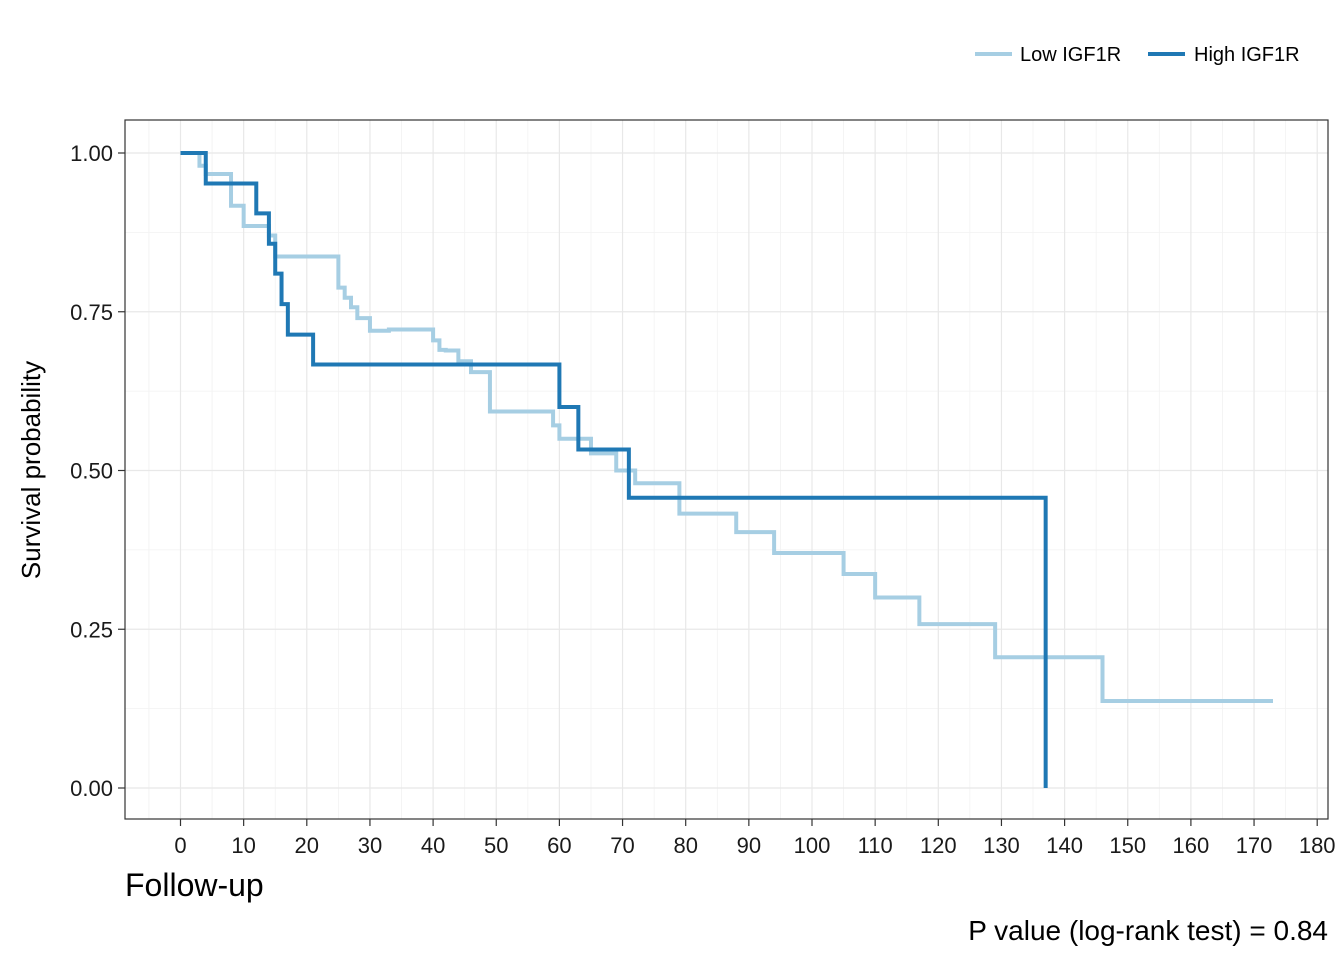 The height and width of the screenshot is (960, 1344). Describe the element at coordinates (91, 153) in the screenshot. I see `y-tick-label: 1.00` at that location.